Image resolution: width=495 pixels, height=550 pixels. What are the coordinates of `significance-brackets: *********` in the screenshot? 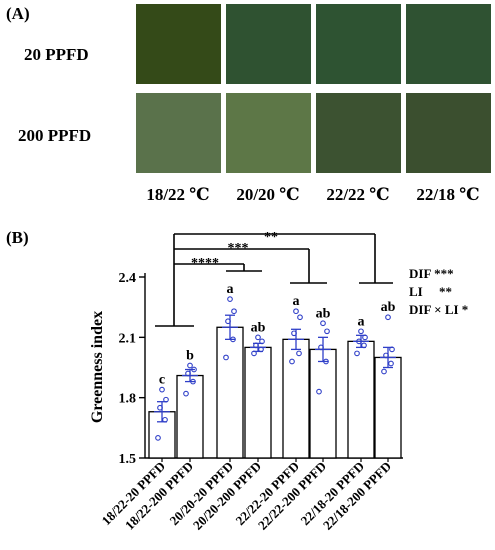 It's located at (274, 278).